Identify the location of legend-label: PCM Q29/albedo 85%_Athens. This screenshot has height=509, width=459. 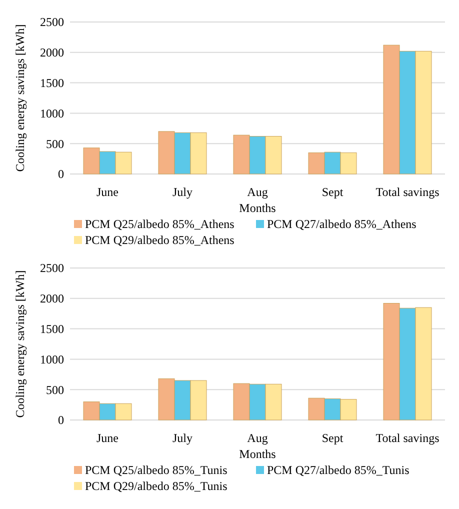
(160, 240).